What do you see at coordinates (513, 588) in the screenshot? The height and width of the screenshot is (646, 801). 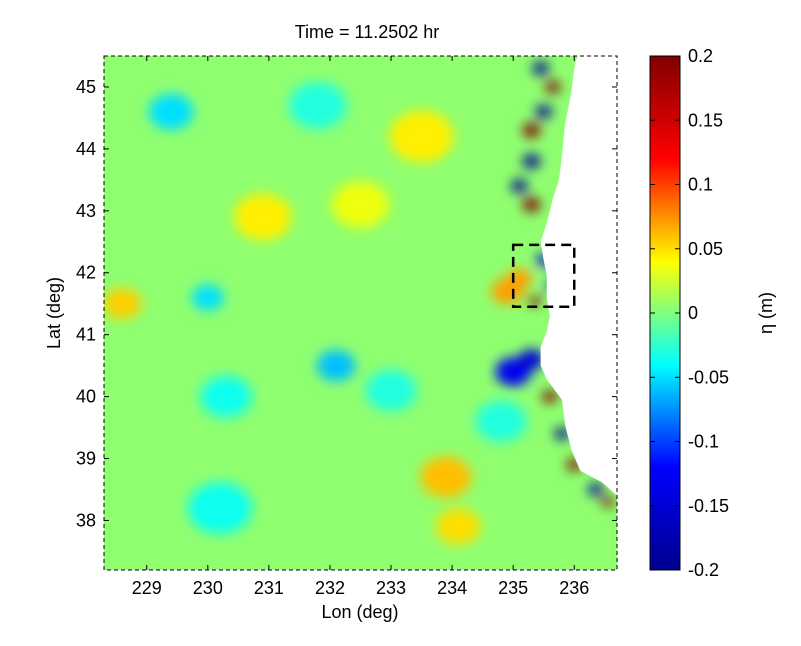 I see `x-tick-label: 235` at bounding box center [513, 588].